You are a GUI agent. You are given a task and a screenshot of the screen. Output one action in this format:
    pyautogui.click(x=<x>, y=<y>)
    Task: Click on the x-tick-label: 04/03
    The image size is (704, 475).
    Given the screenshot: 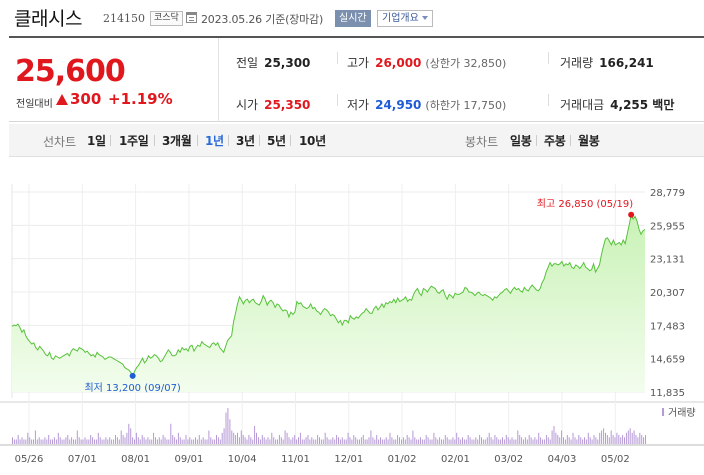 What is the action you would take?
    pyautogui.click(x=562, y=459)
    